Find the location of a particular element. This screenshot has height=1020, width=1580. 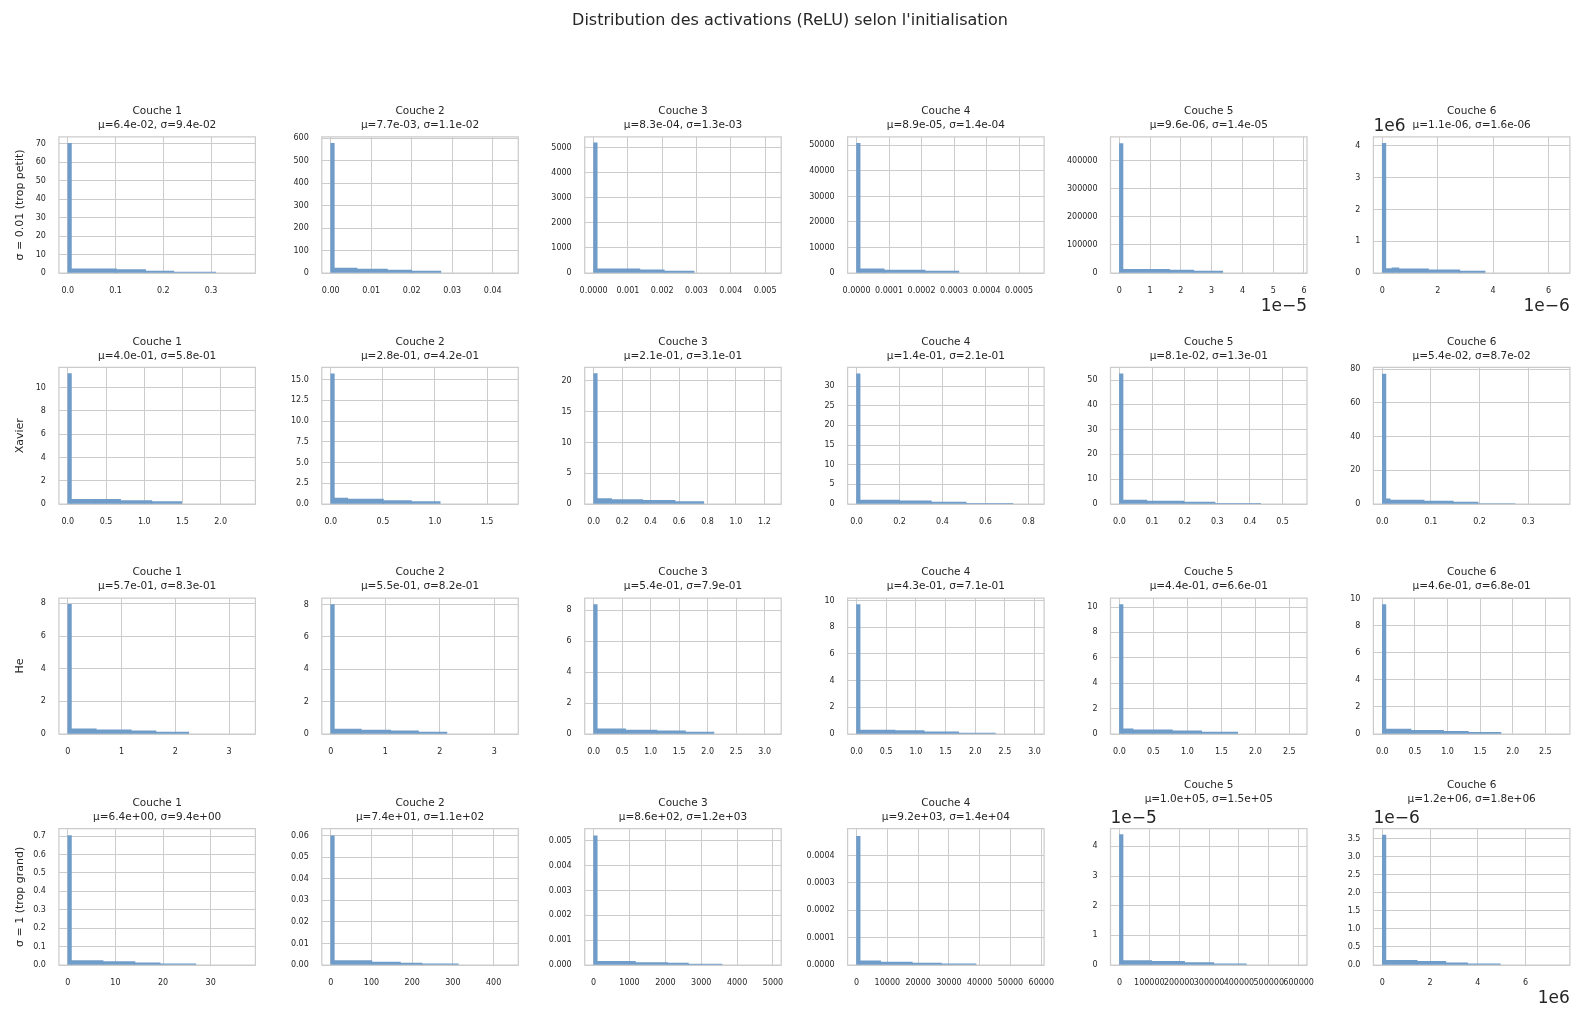

x-tick-label: 0.00 is located at coordinates (330, 290).